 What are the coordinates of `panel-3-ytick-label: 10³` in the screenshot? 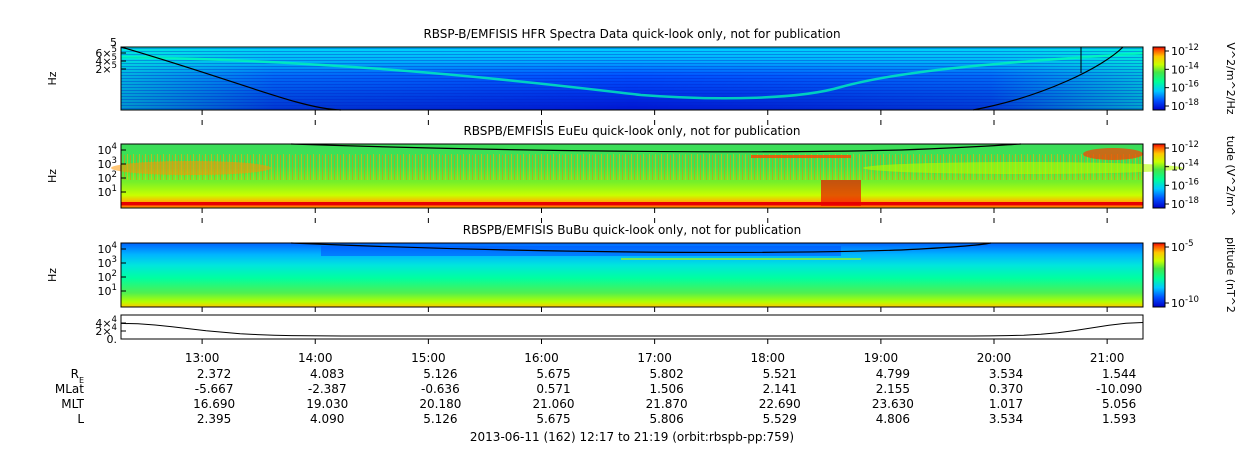 It's located at (107, 262).